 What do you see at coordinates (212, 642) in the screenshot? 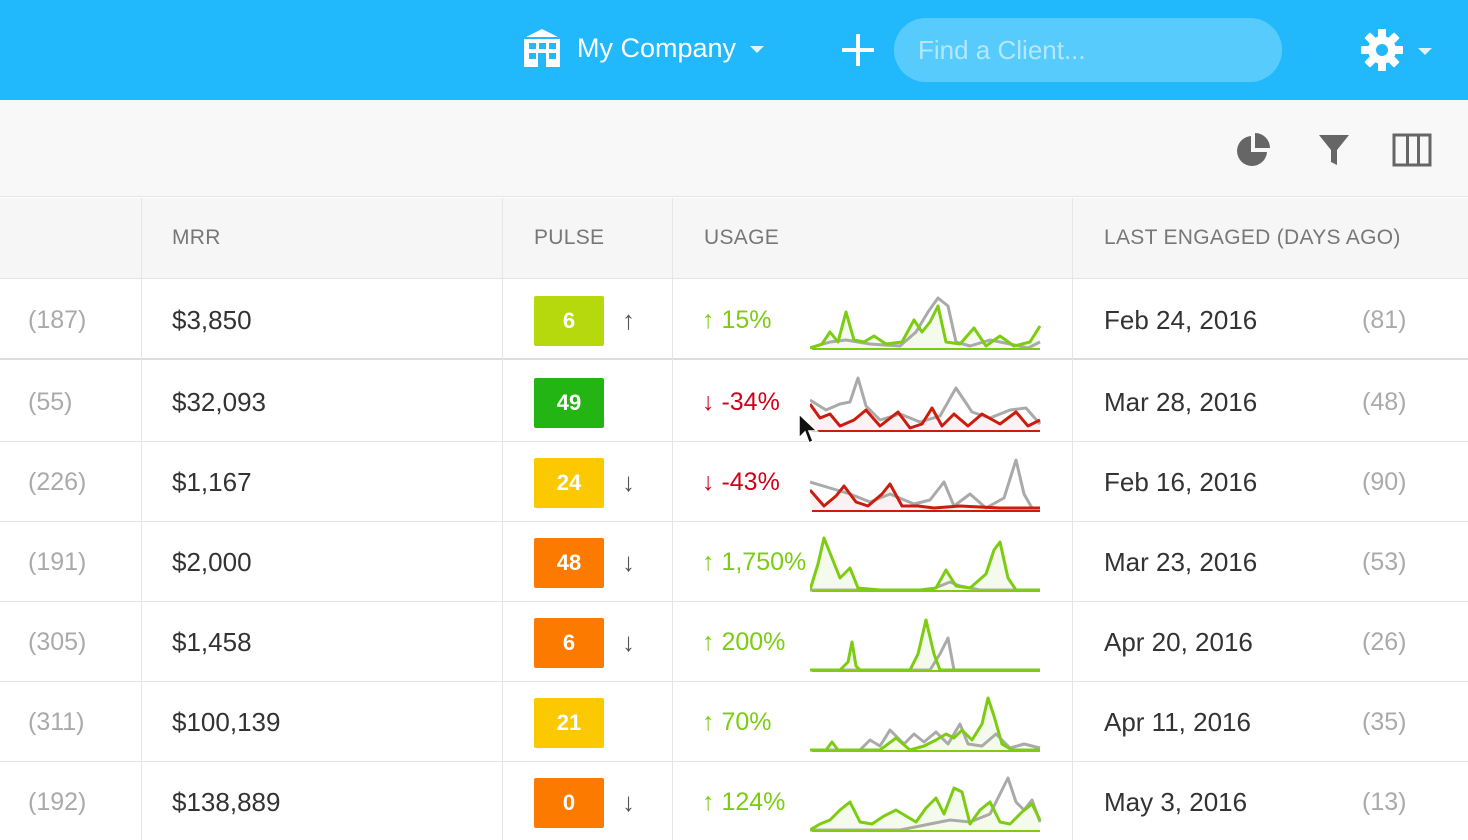
I see `mrr-value: $1,458` at bounding box center [212, 642].